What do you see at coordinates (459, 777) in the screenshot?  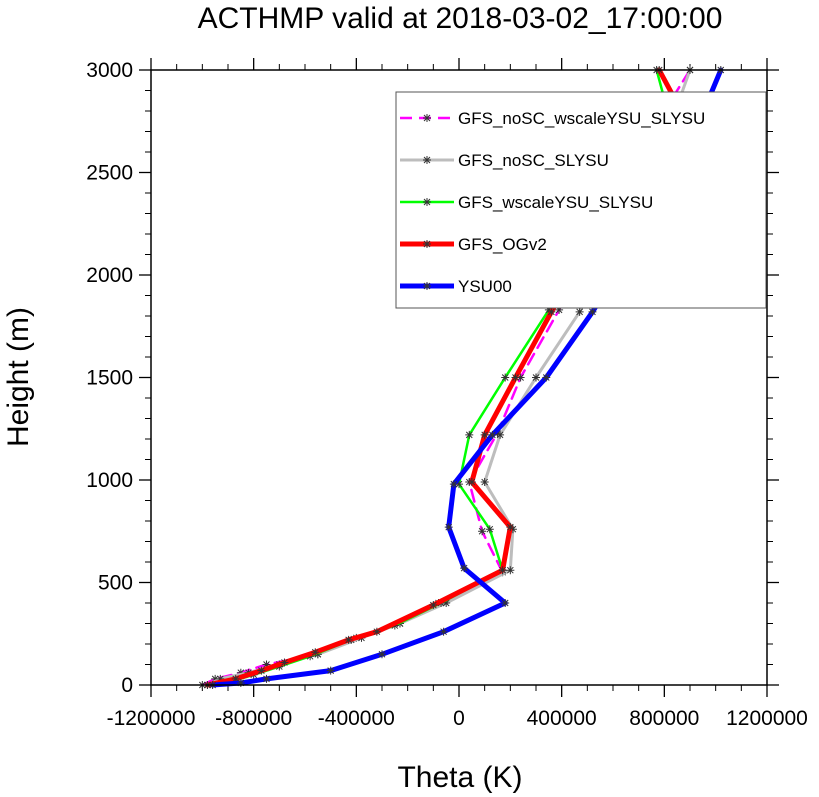 I see `x-axis-label: Theta (K)` at bounding box center [459, 777].